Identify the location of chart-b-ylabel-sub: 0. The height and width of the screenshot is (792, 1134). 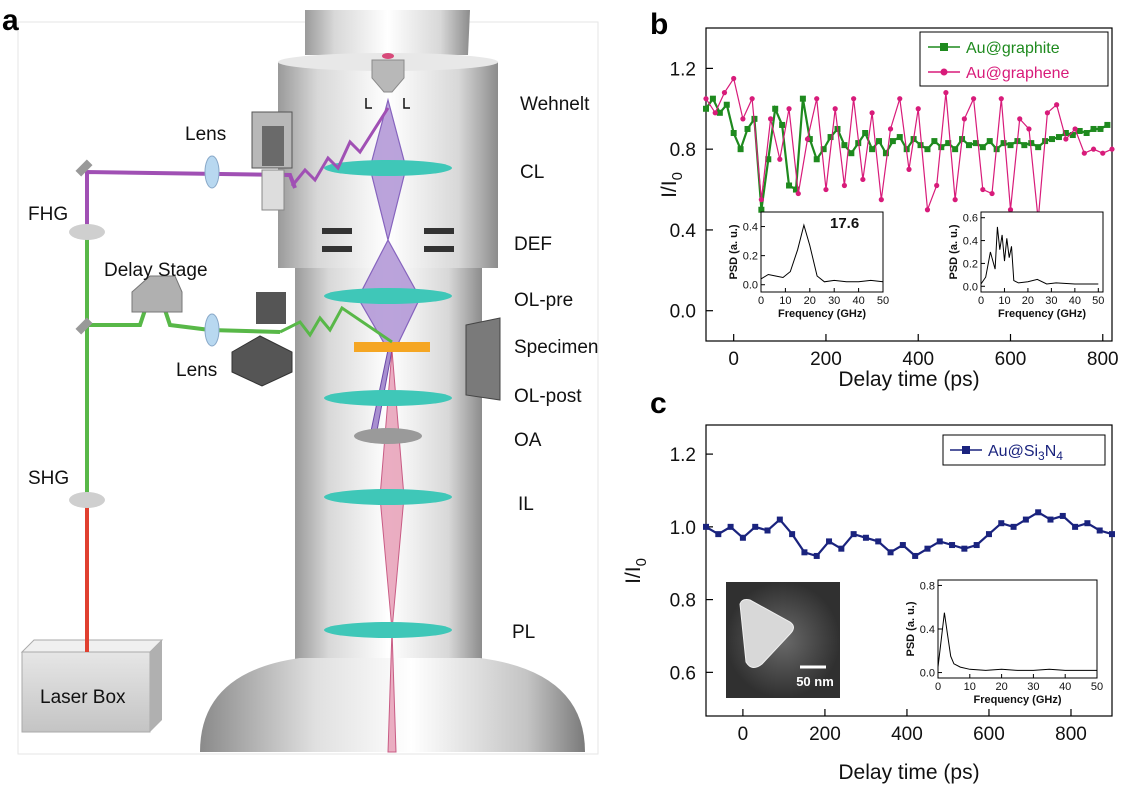
(677, 176).